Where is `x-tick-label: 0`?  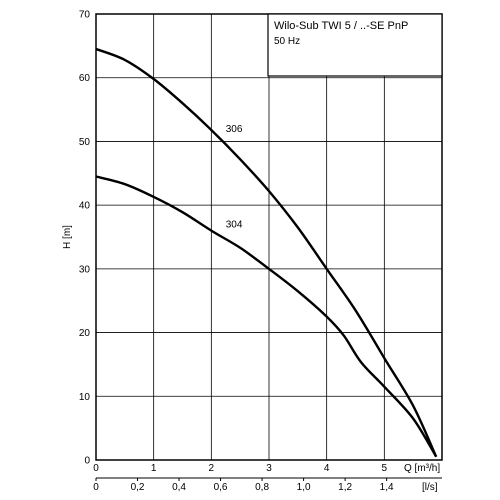
x-tick-label: 0 is located at coordinates (96, 468).